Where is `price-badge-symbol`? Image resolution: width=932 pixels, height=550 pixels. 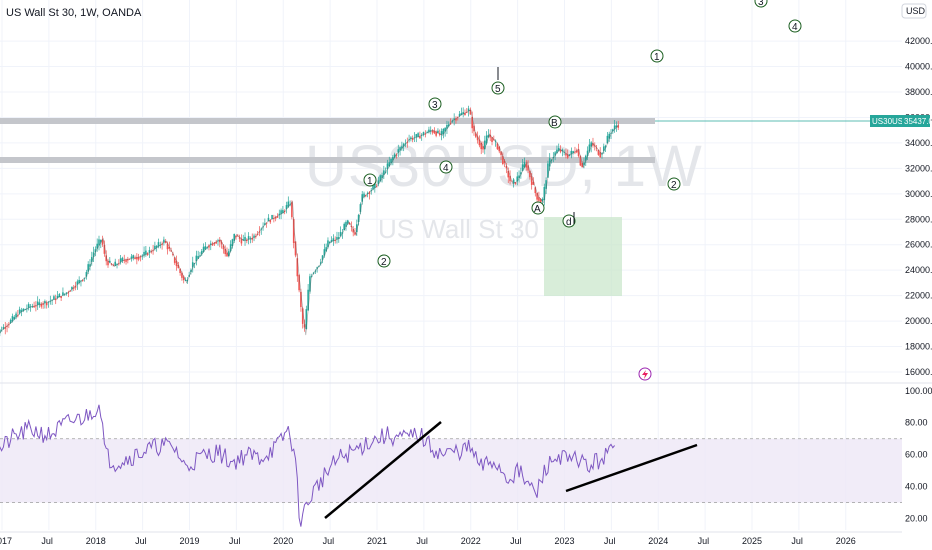
price-badge-symbol is located at coordinates (886, 121).